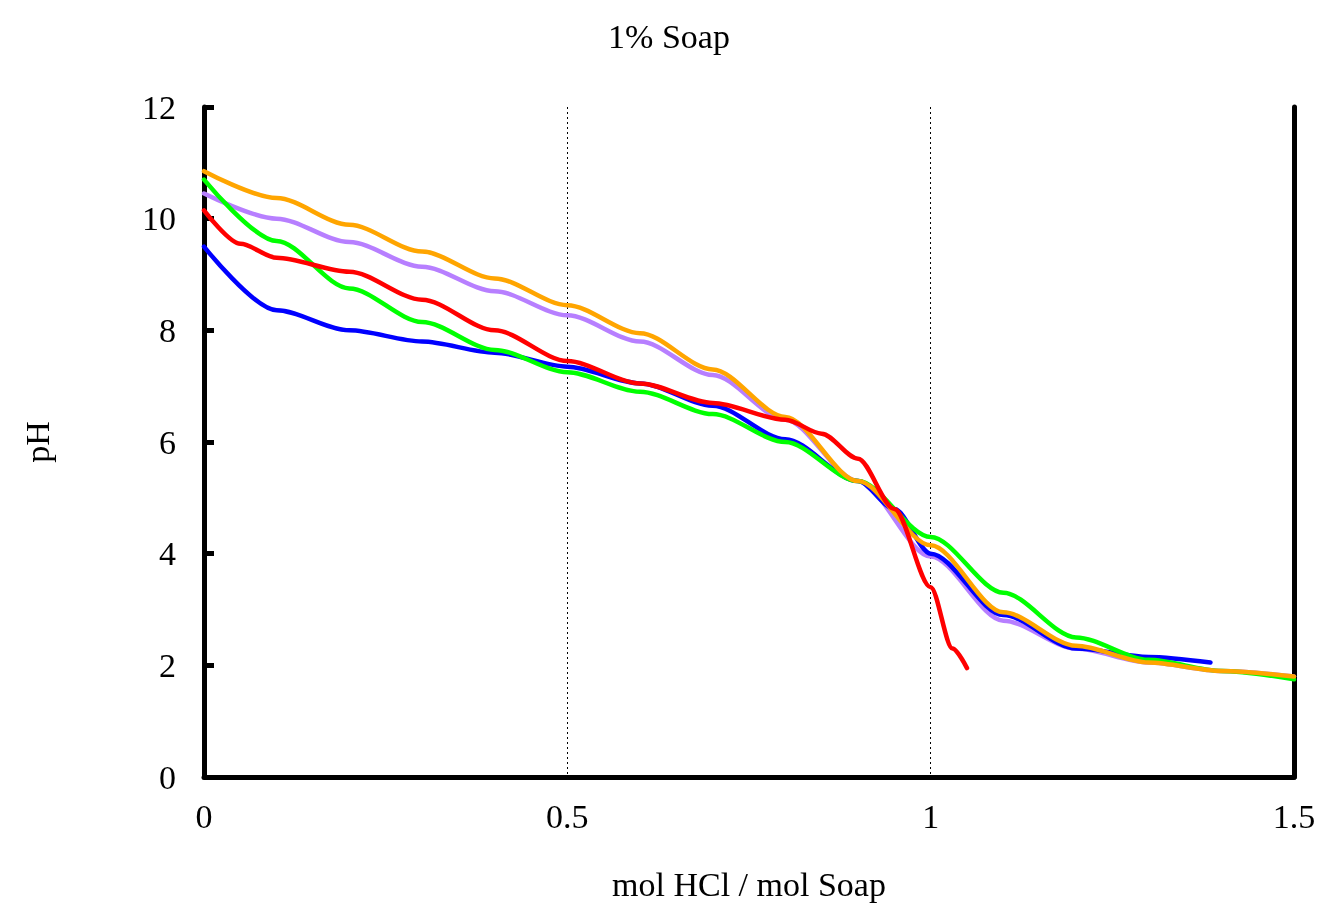  What do you see at coordinates (37, 442) in the screenshot?
I see `y-axis-title: pH` at bounding box center [37, 442].